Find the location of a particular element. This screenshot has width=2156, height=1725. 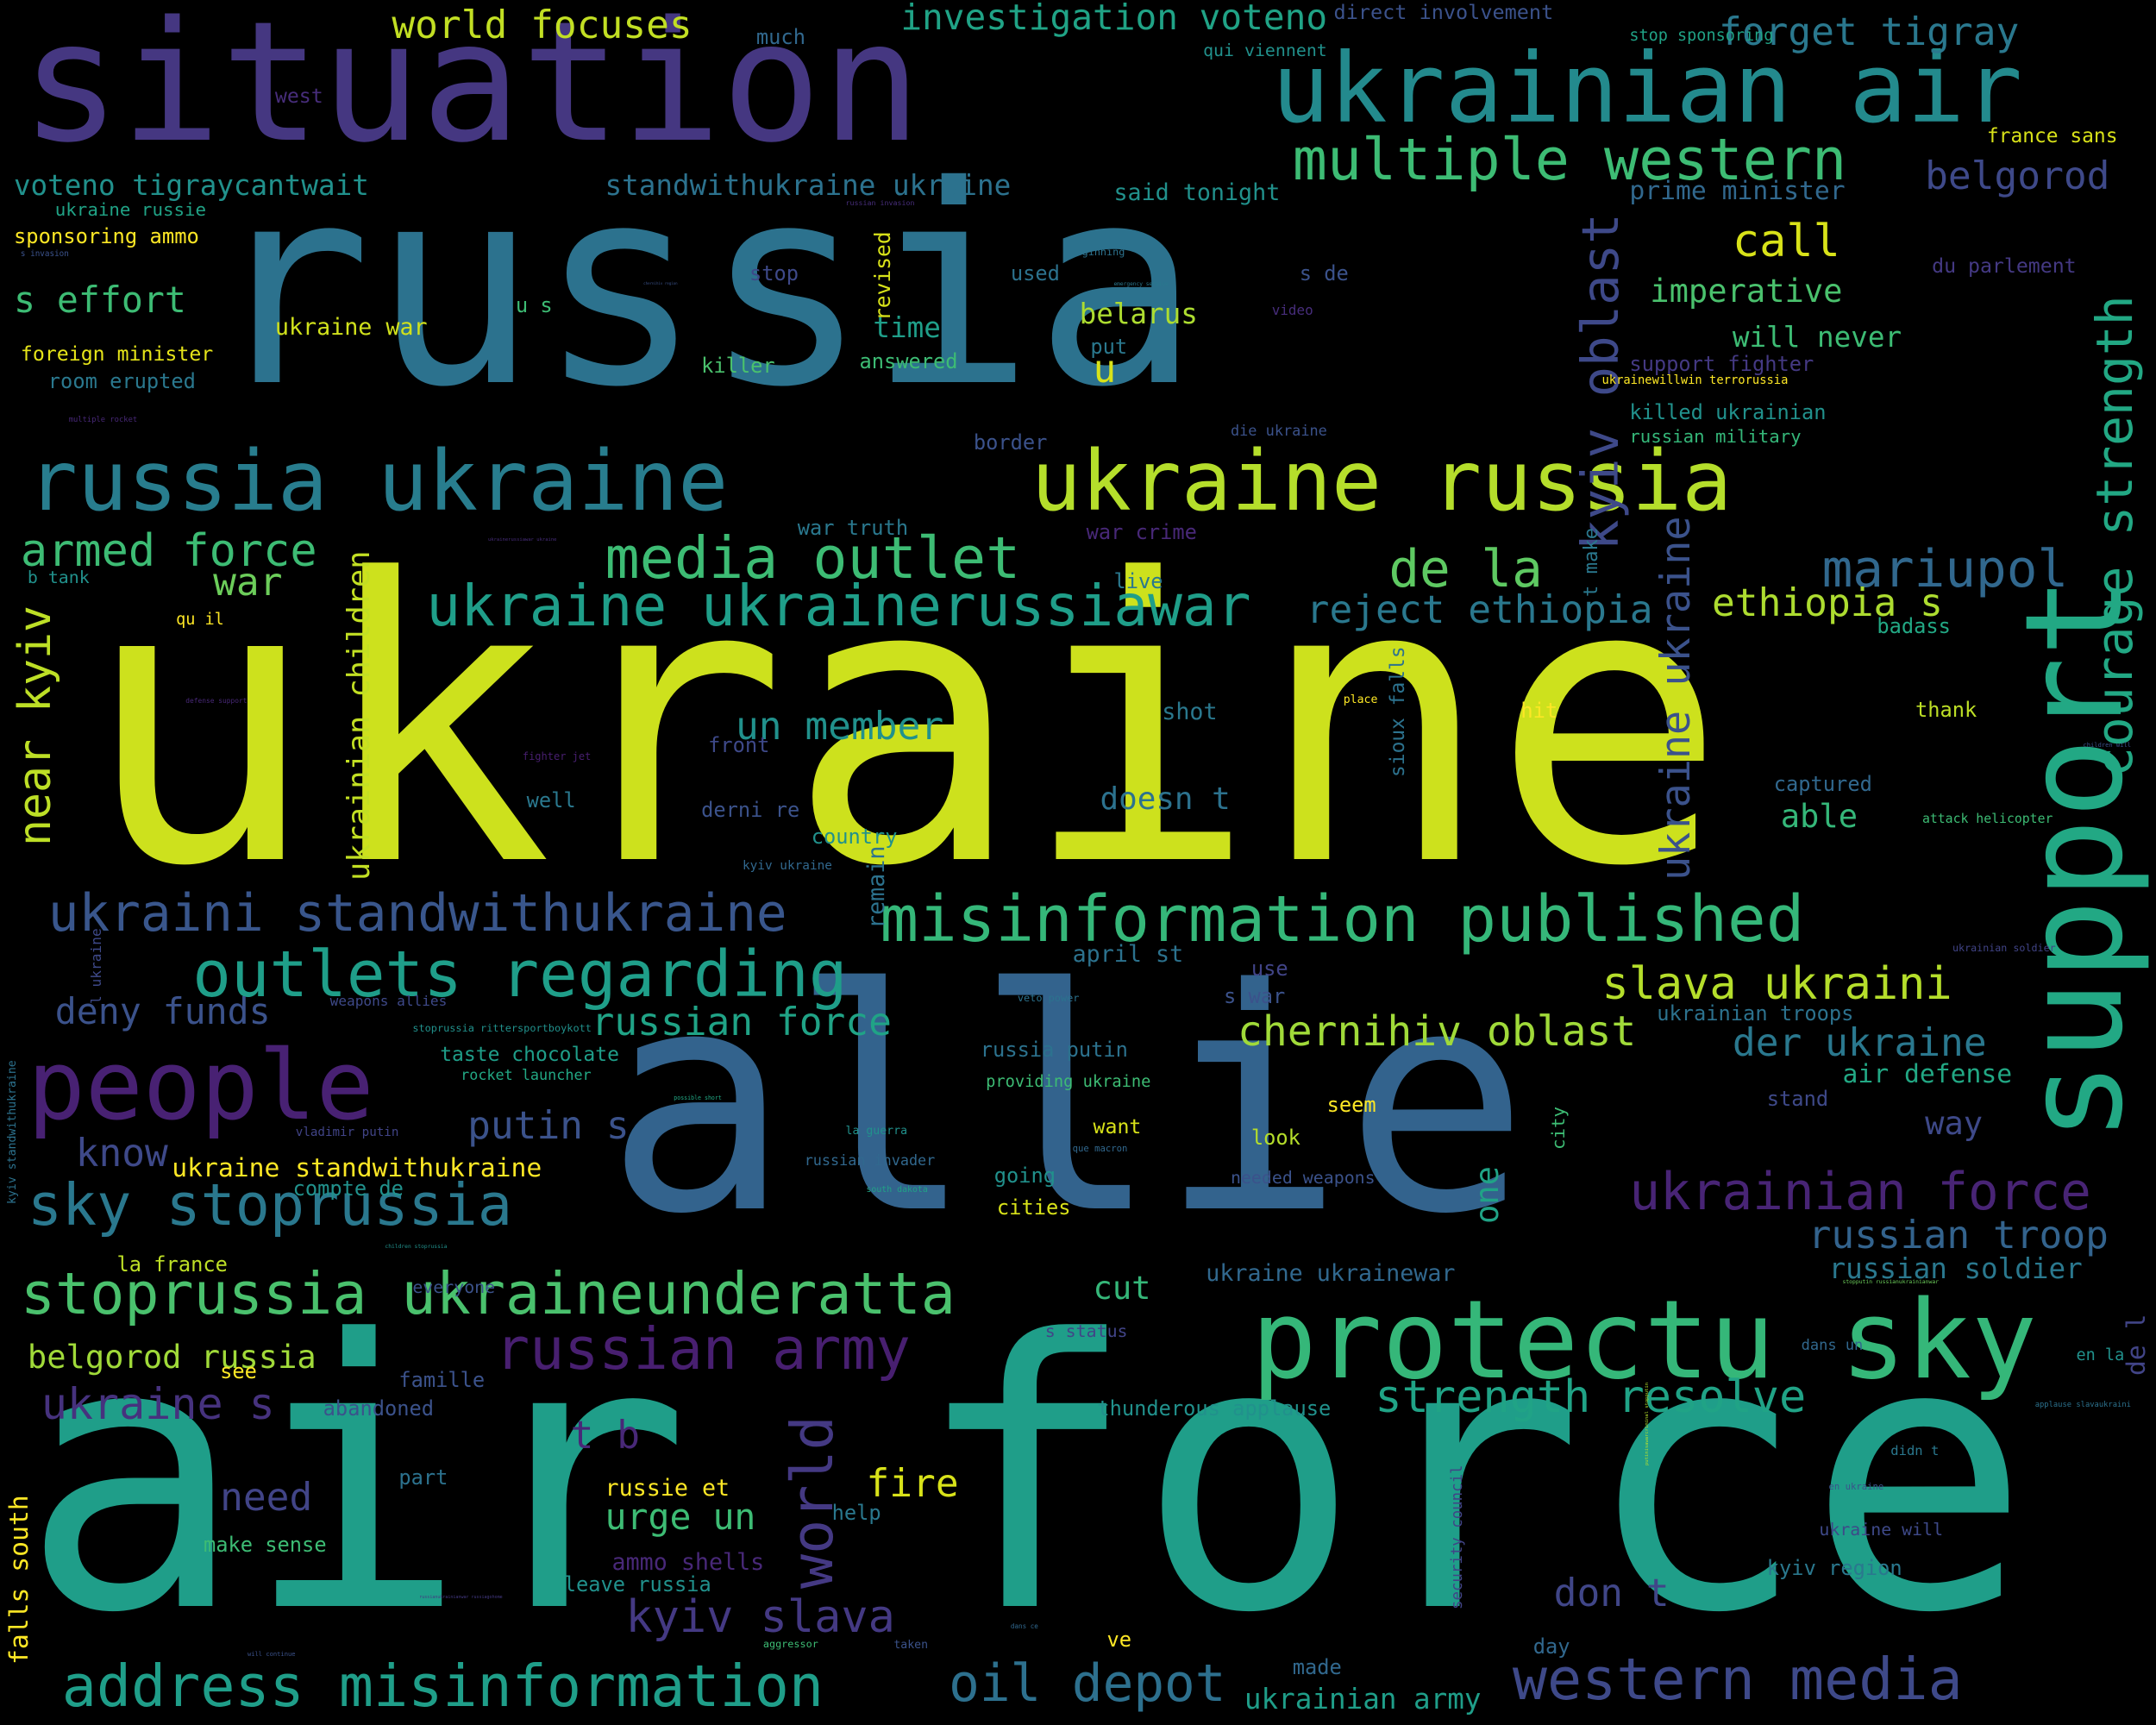

word-remain: remain is located at coordinates (877, 887).